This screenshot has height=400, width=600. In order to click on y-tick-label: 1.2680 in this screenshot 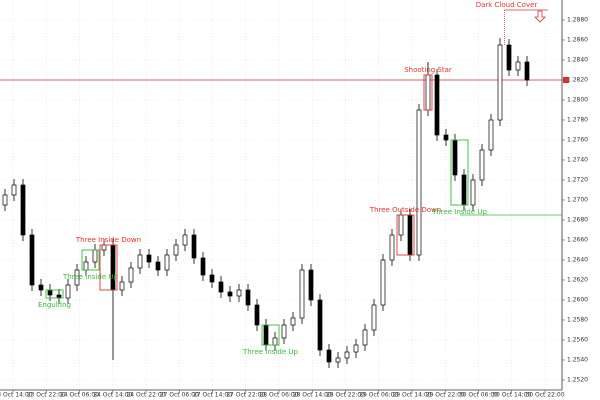, I will do `click(577, 220)`.